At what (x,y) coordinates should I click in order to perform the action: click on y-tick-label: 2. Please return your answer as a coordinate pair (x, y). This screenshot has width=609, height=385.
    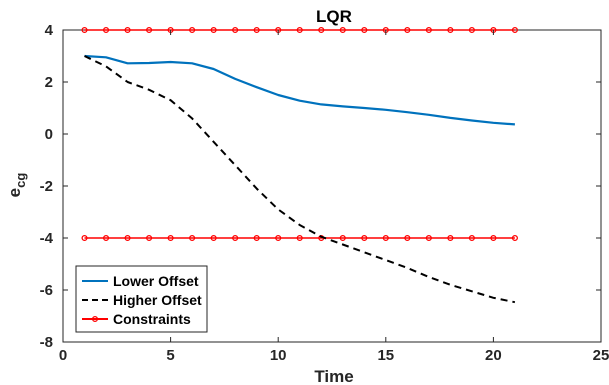
    Looking at the image, I should click on (49, 82).